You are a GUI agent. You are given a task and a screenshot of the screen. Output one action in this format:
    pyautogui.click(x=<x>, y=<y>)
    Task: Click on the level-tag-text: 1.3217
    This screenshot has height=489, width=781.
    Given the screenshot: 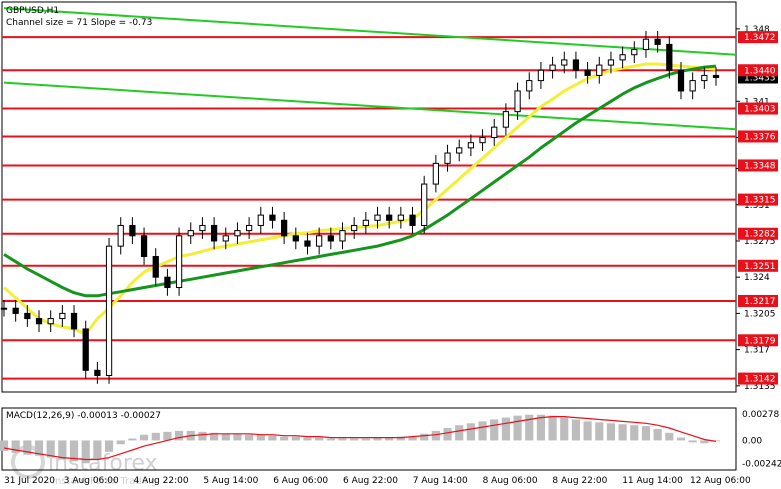 What is the action you would take?
    pyautogui.click(x=760, y=302)
    